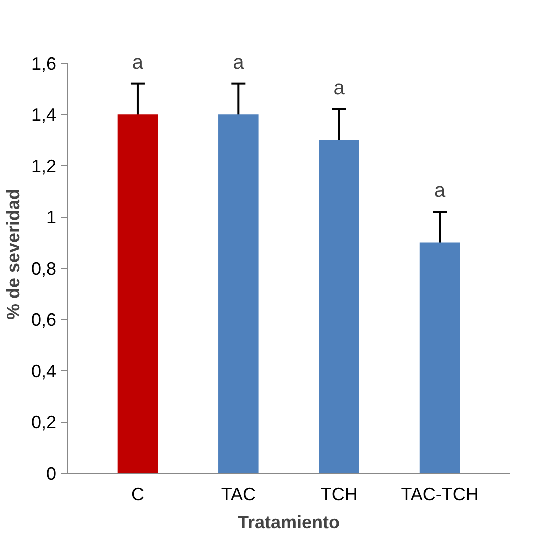 Image resolution: width=538 pixels, height=541 pixels. I want to click on x-axis-title: Tratamiento, so click(289, 522).